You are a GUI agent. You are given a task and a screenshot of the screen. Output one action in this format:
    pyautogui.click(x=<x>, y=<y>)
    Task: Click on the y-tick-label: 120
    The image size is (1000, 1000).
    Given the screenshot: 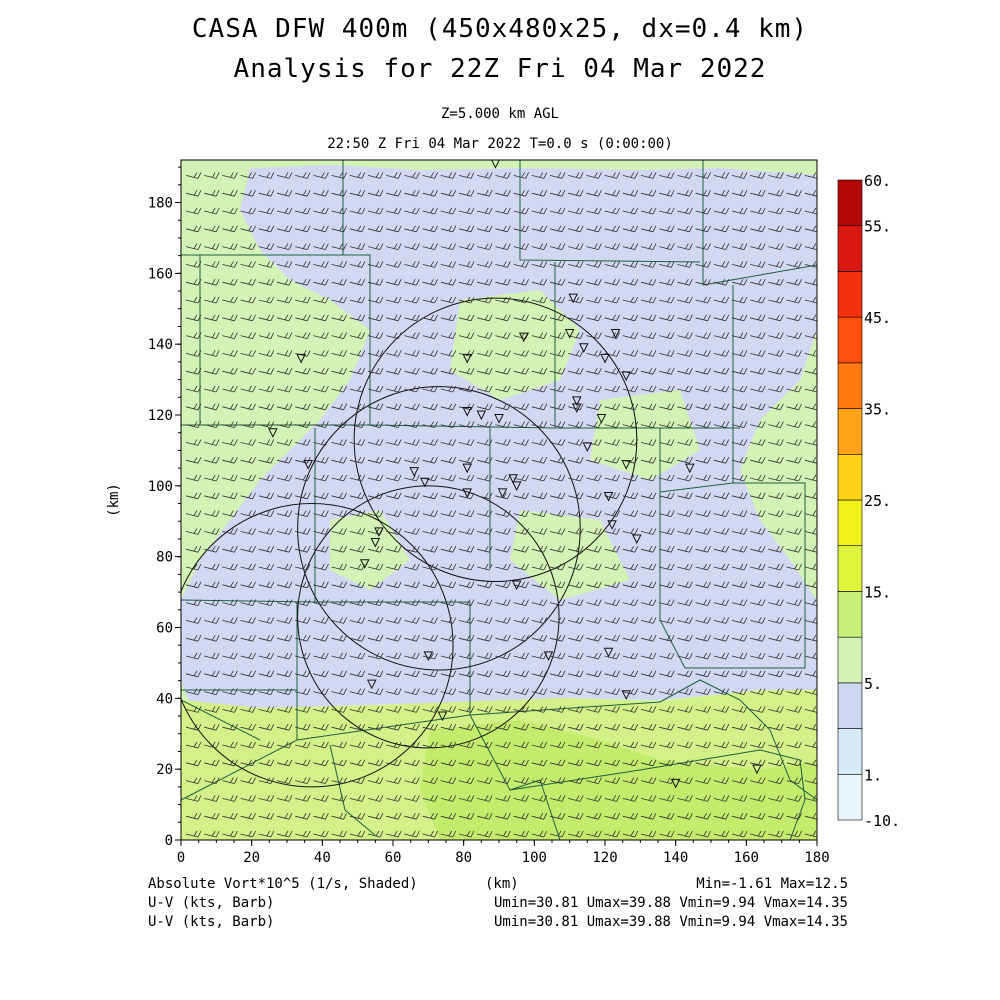 What is the action you would take?
    pyautogui.click(x=160, y=416)
    